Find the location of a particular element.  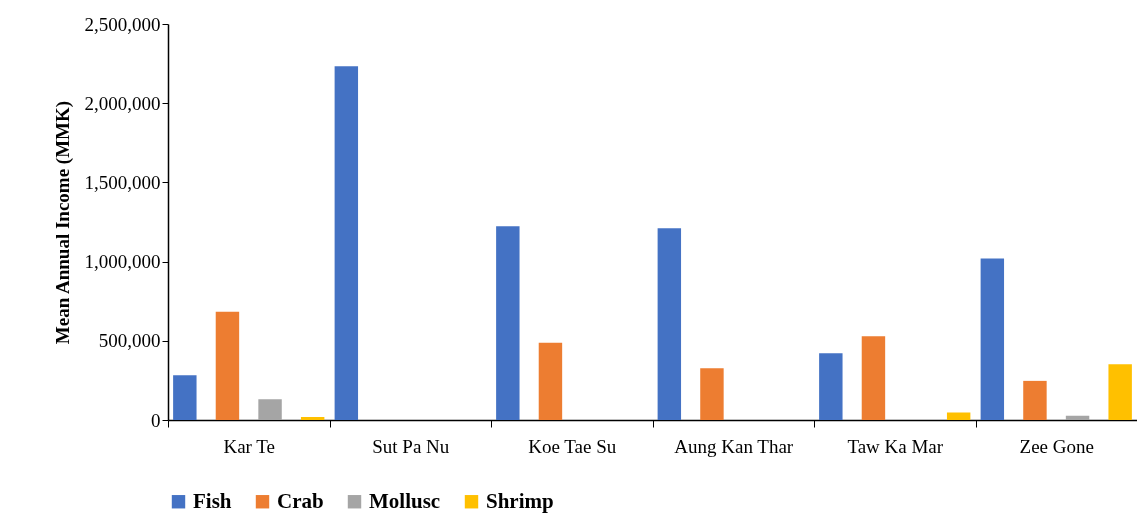

legend-label: Mollusc is located at coordinates (405, 500).